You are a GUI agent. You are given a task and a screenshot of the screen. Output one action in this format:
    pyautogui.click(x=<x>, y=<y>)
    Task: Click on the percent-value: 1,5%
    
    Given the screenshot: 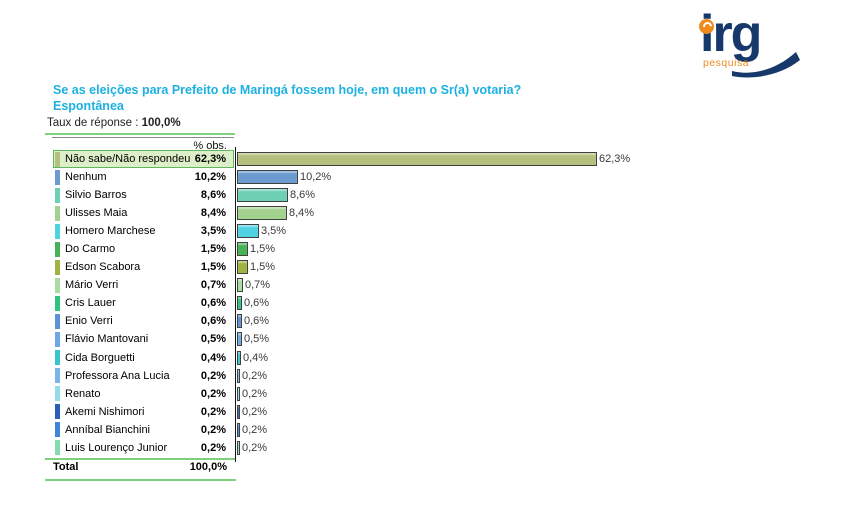 What is the action you would take?
    pyautogui.click(x=213, y=267)
    